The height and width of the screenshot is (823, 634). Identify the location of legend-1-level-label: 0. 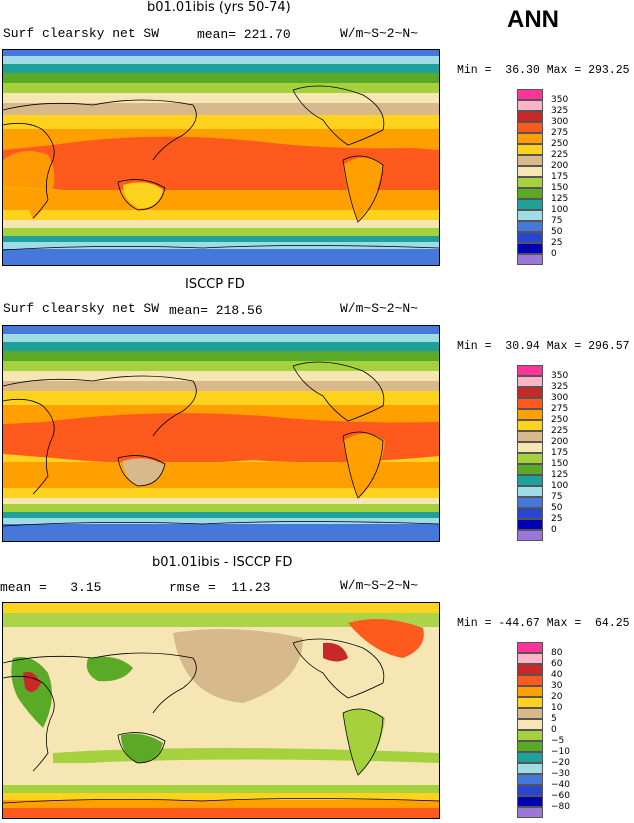
(554, 253).